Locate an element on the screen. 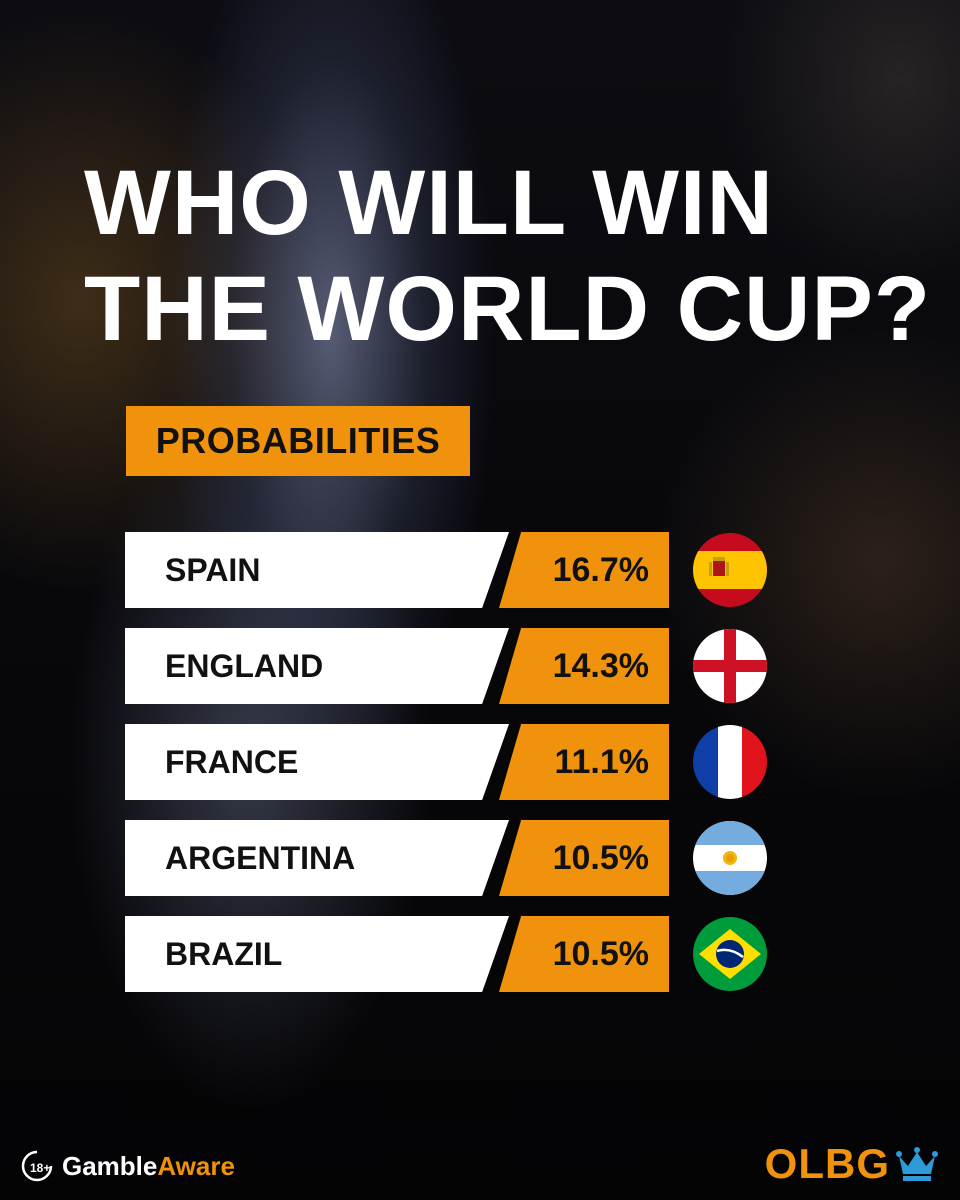 The height and width of the screenshot is (1200, 960). list-item-spain: SPAIN 16.7% is located at coordinates (455, 570).